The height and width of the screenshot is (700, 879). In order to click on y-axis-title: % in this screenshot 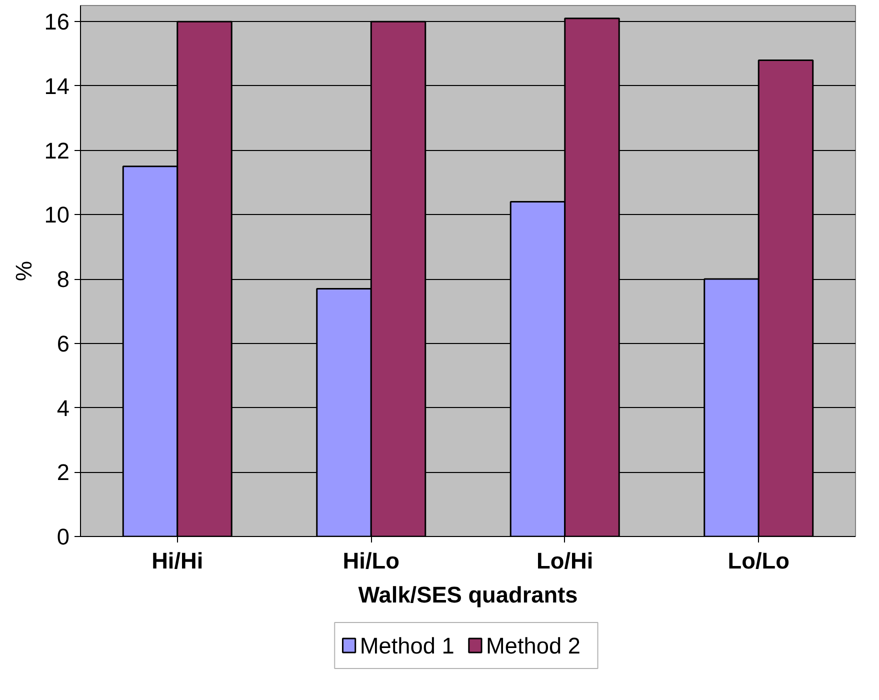, I will do `click(23, 271)`.